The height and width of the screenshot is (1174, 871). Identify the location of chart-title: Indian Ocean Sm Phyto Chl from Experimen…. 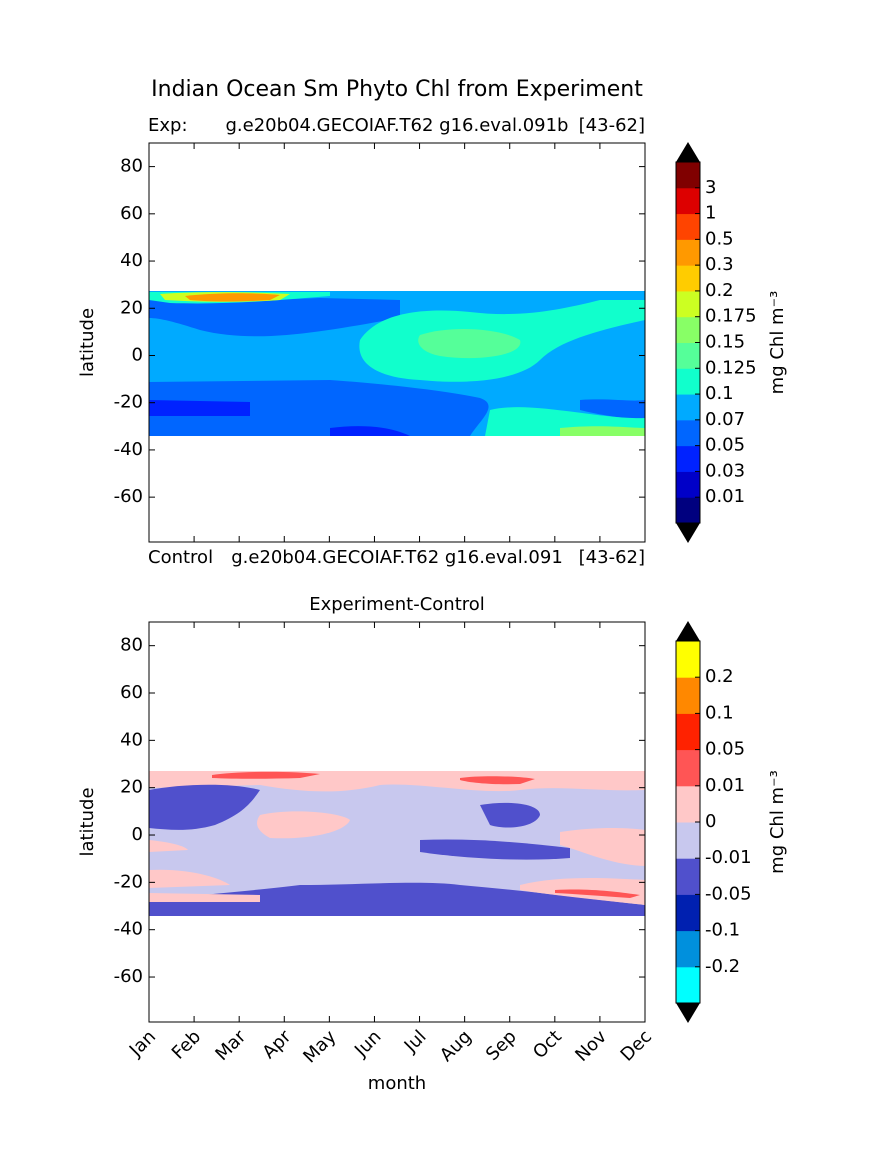
(397, 89).